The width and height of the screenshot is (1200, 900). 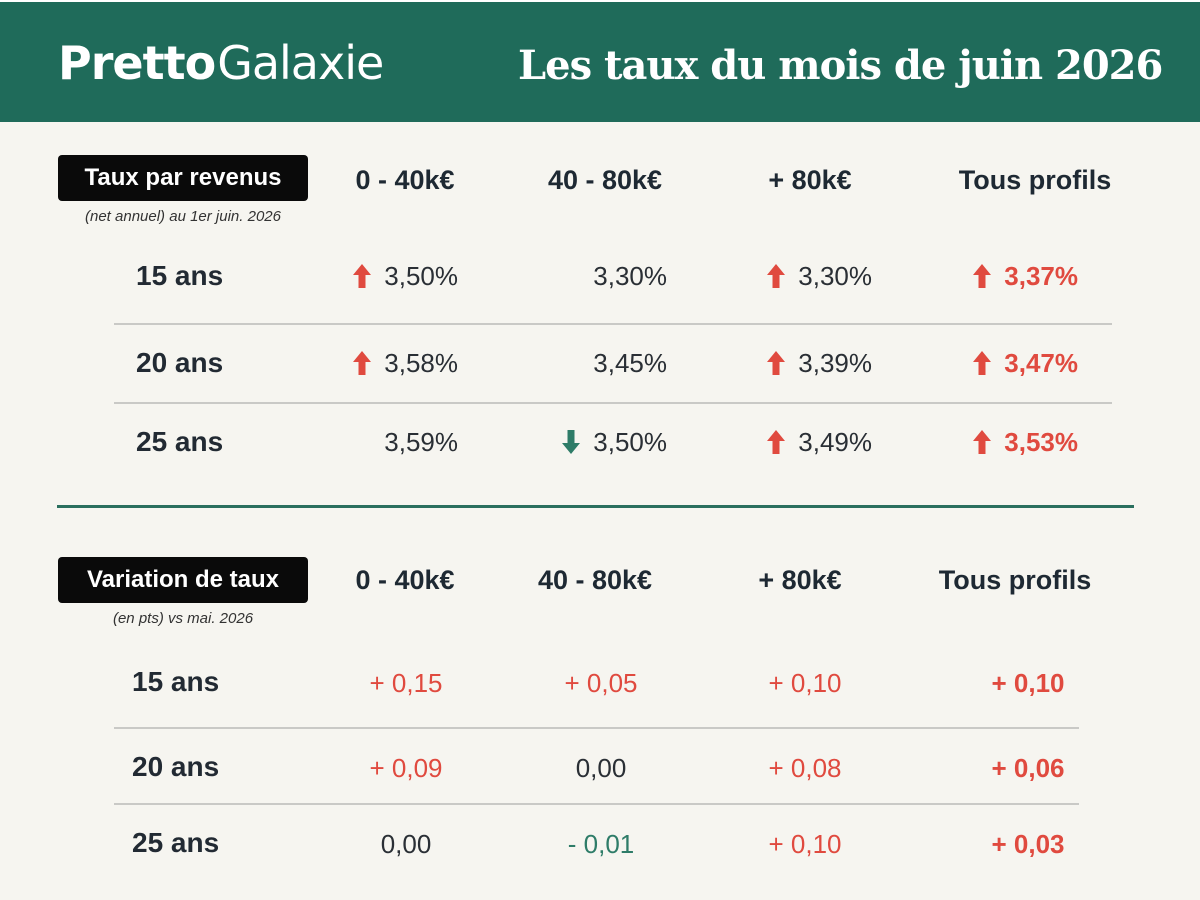 I want to click on logo: PrettoGalaxie, so click(x=221, y=63).